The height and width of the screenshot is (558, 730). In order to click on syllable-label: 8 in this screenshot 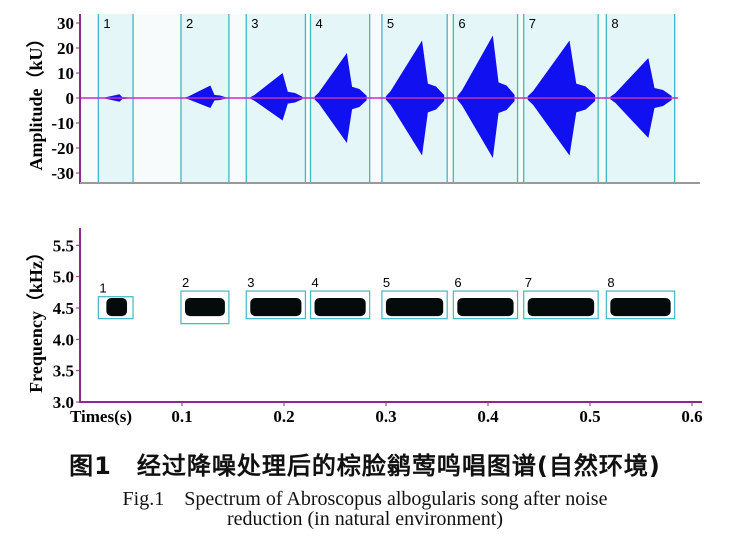, I will do `click(610, 282)`.